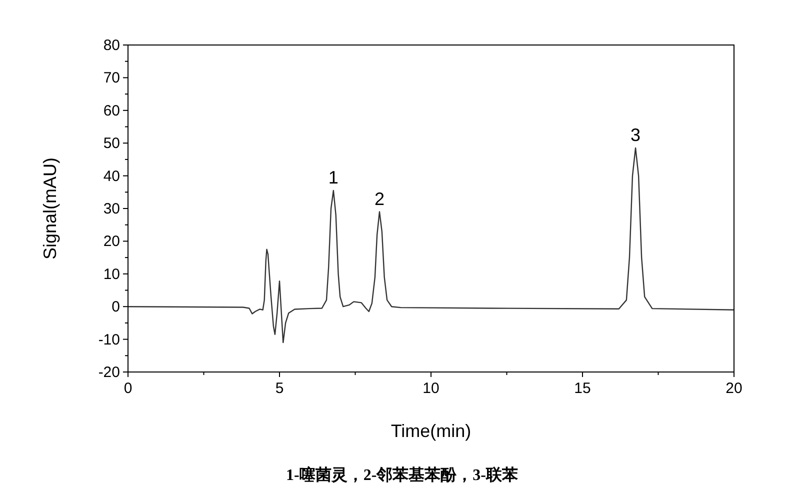 The height and width of the screenshot is (491, 804). Describe the element at coordinates (431, 431) in the screenshot. I see `x-axis-title: Time(min)` at that location.